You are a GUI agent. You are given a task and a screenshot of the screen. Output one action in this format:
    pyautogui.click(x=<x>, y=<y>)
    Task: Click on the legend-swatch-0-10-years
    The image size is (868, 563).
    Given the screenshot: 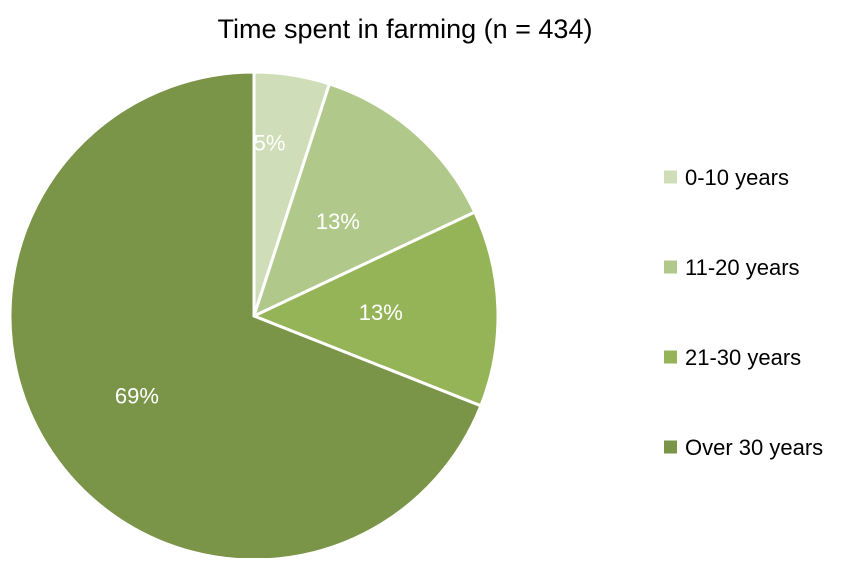 What is the action you would take?
    pyautogui.click(x=670, y=177)
    